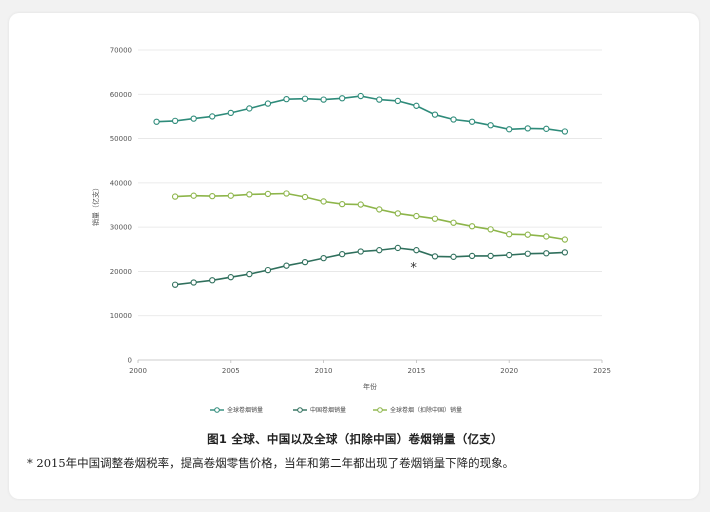 The height and width of the screenshot is (512, 710). I want to click on legend-entry: 全球卷烟销量, so click(245, 410).